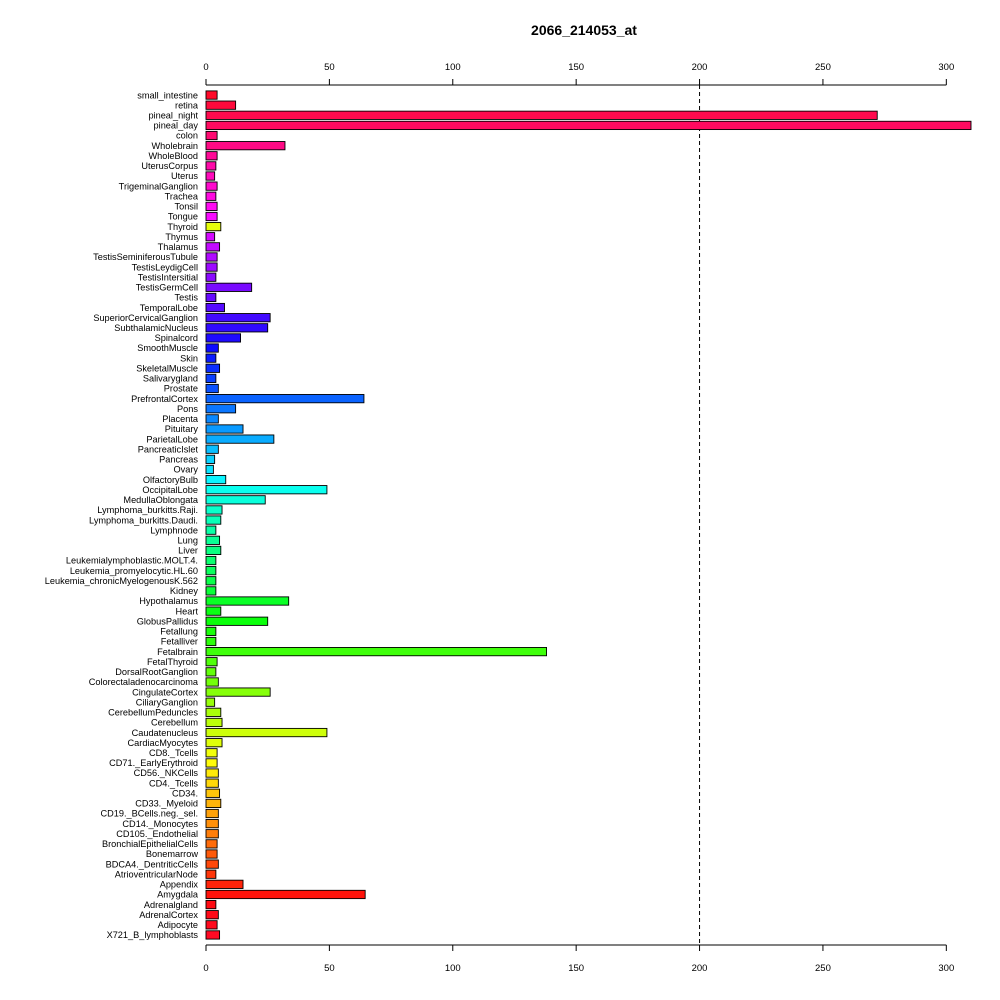  Describe the element at coordinates (183, 217) in the screenshot. I see `category-label: Tongue` at that location.